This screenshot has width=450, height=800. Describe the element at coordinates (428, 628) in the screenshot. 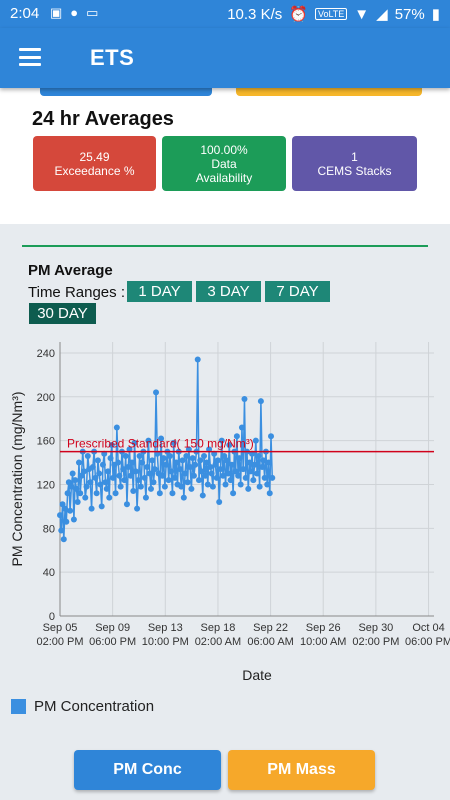

I see `x-tick-label: Oct 04` at that location.